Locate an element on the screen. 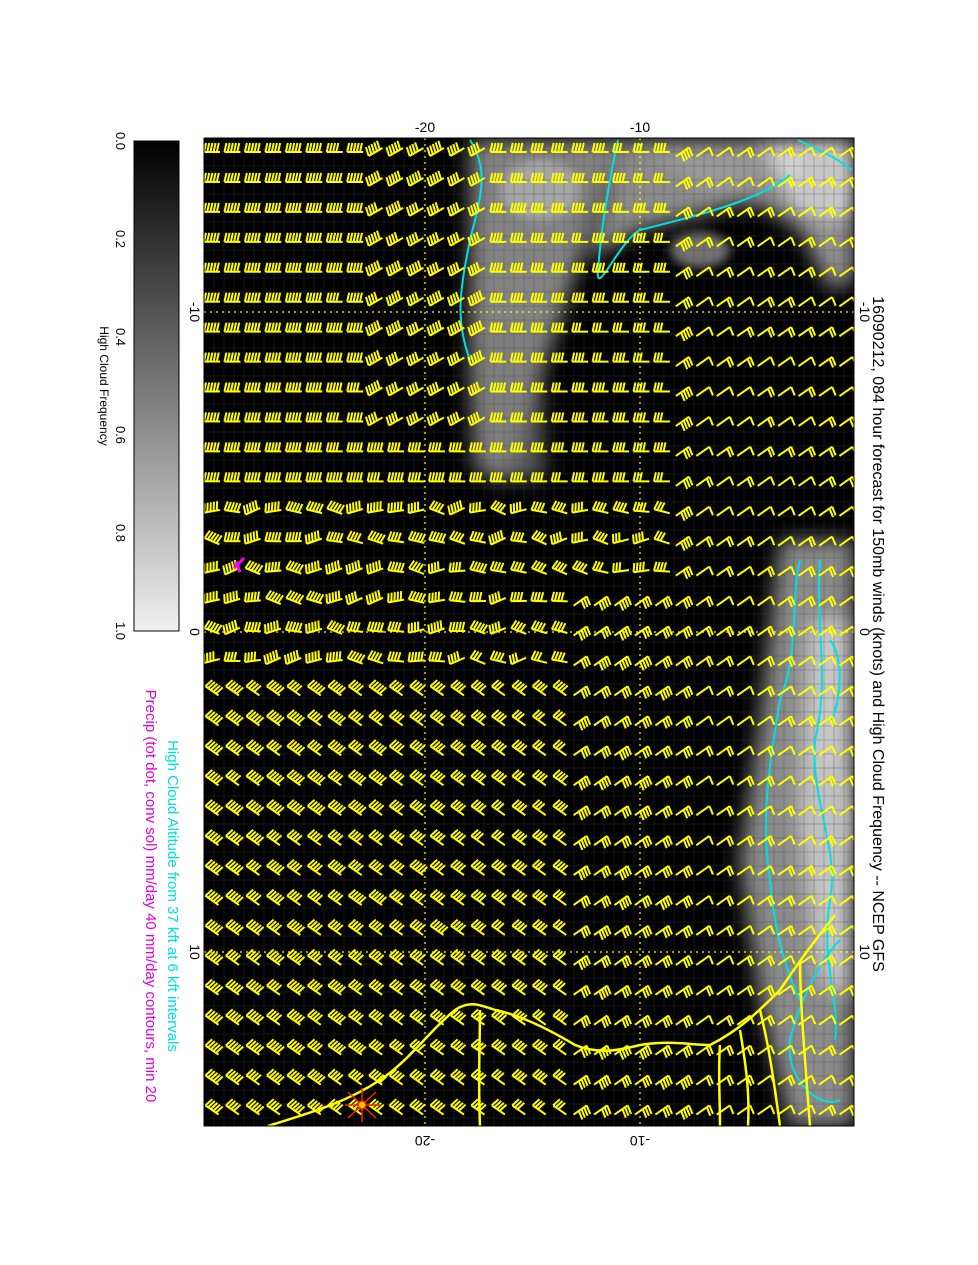 Image resolution: width=978 pixels, height=1265 pixels. colorbar-tick: 0.0 is located at coordinates (120, 141).